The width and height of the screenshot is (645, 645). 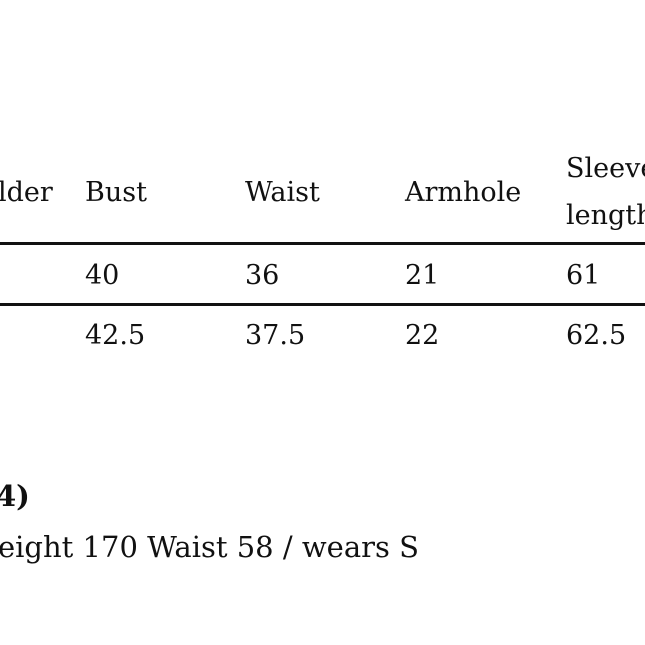 What do you see at coordinates (15, 496) in the screenshot?
I see `model-heading: 4)` at bounding box center [15, 496].